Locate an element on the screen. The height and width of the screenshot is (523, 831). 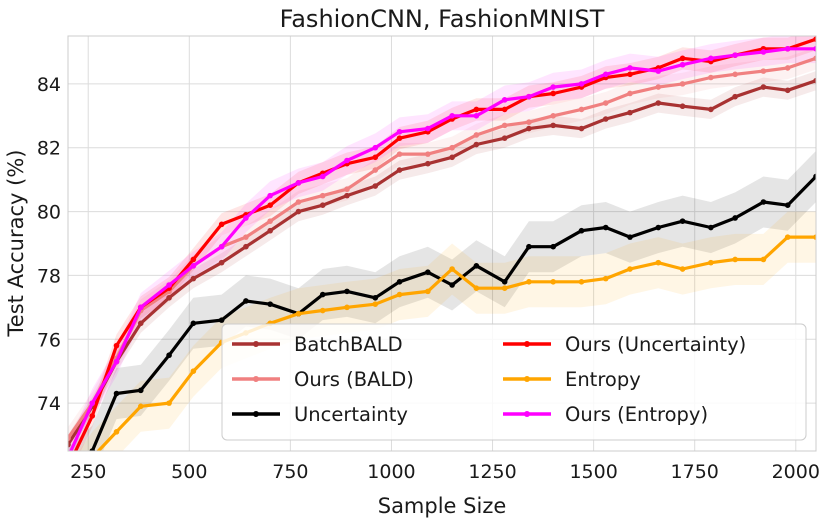
x-tick-label: 1500 is located at coordinates (593, 472).